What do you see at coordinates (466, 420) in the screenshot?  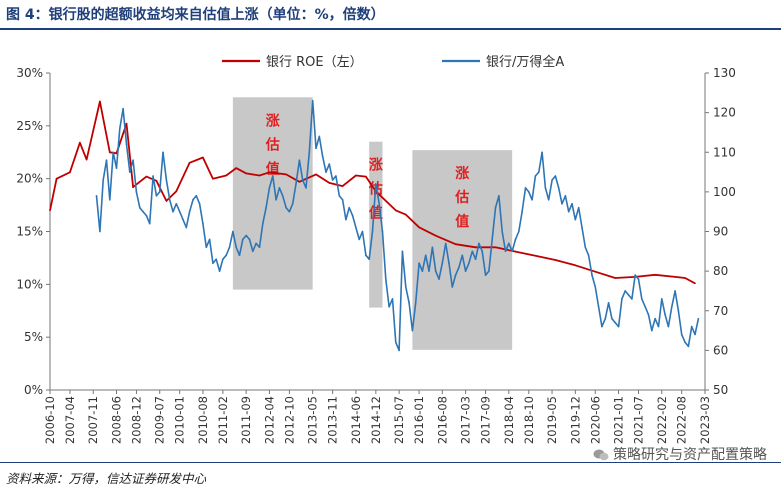 I see `x-tick-label: 2017-03` at bounding box center [466, 420].